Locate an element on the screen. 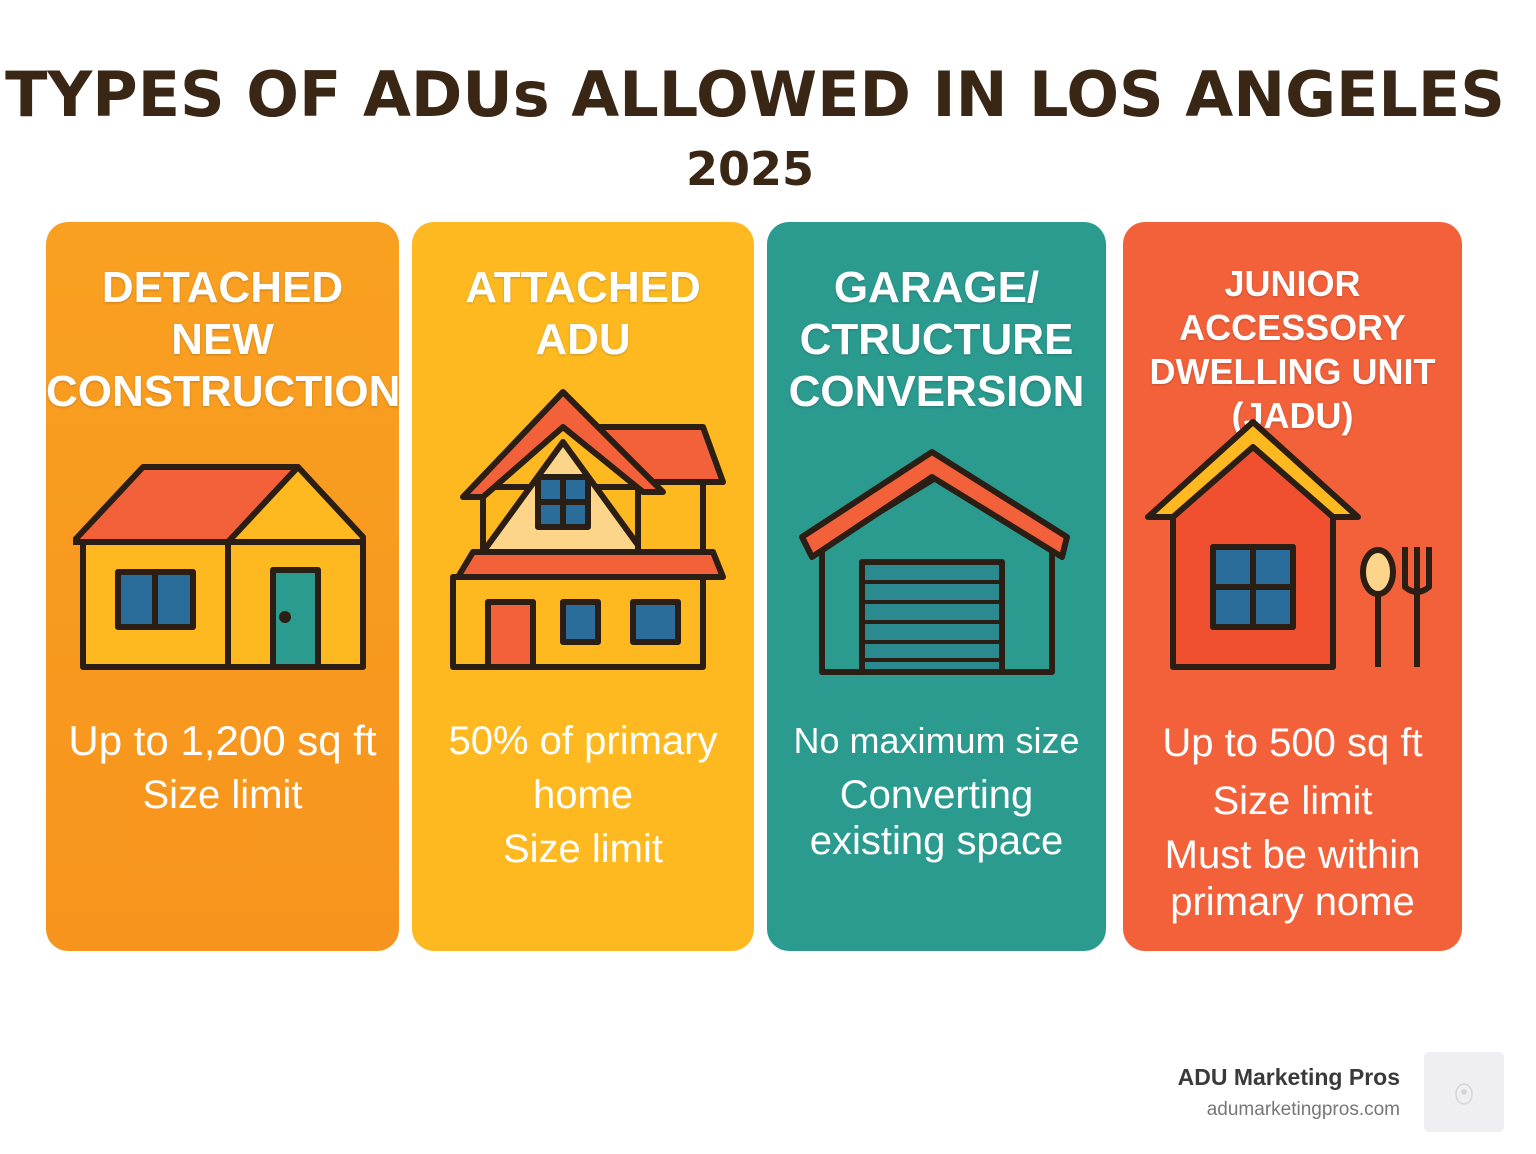  desc-line: Converting is located at coordinates (936, 795).